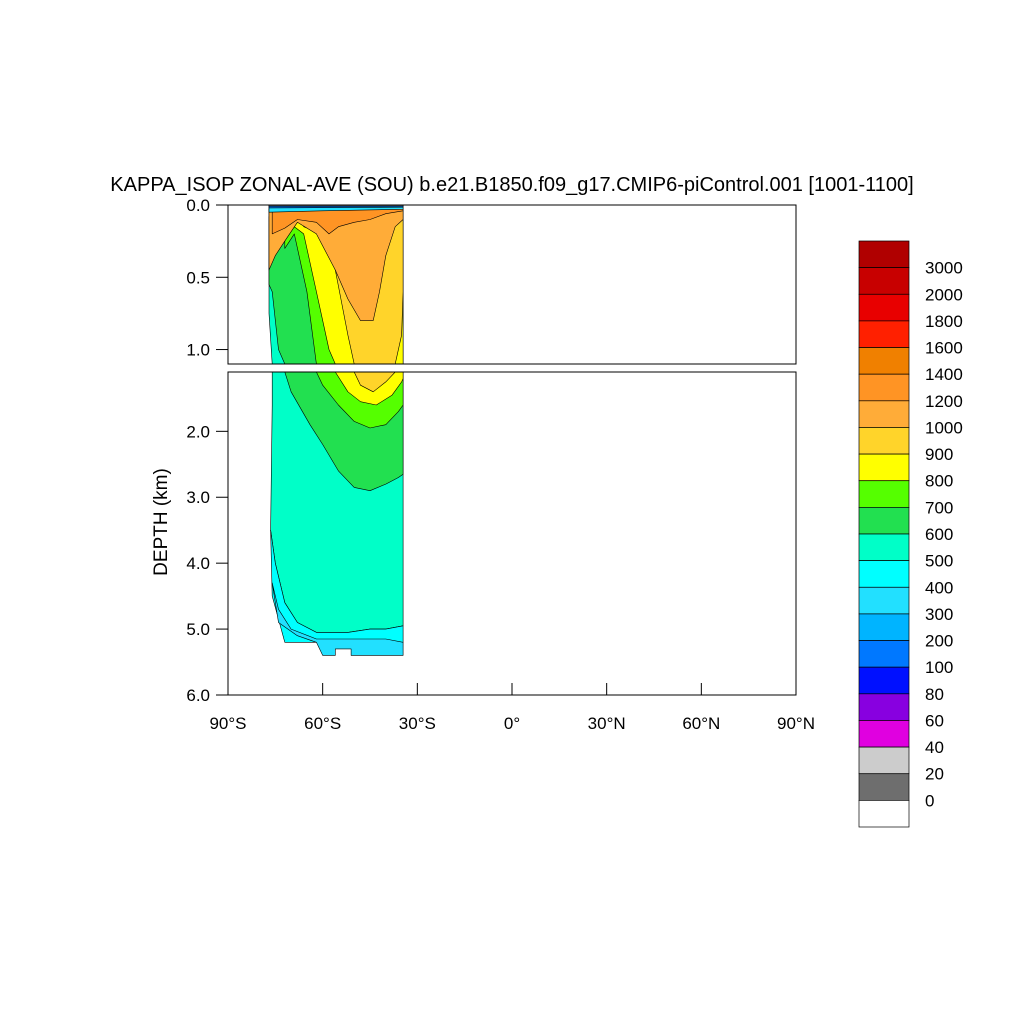 This screenshot has width=1024, height=1024. Describe the element at coordinates (227, 723) in the screenshot. I see `x-tick-label: 90°S` at that location.